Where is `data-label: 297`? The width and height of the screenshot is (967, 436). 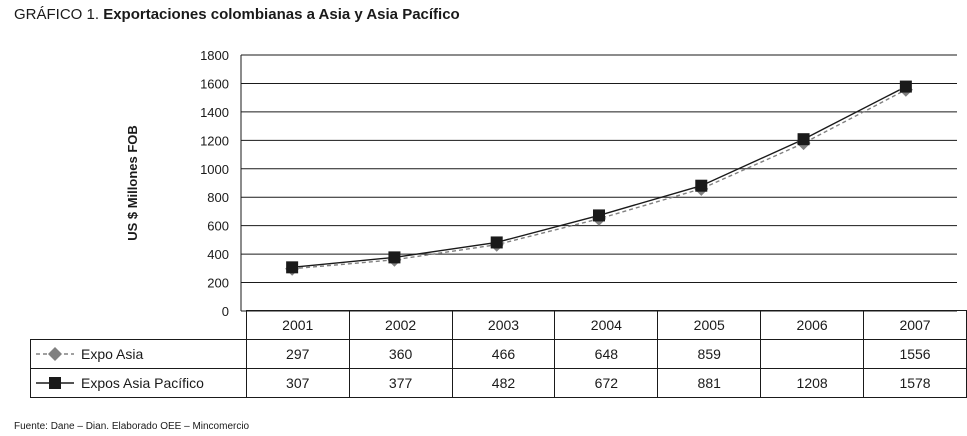 data-label: 297 is located at coordinates (297, 354).